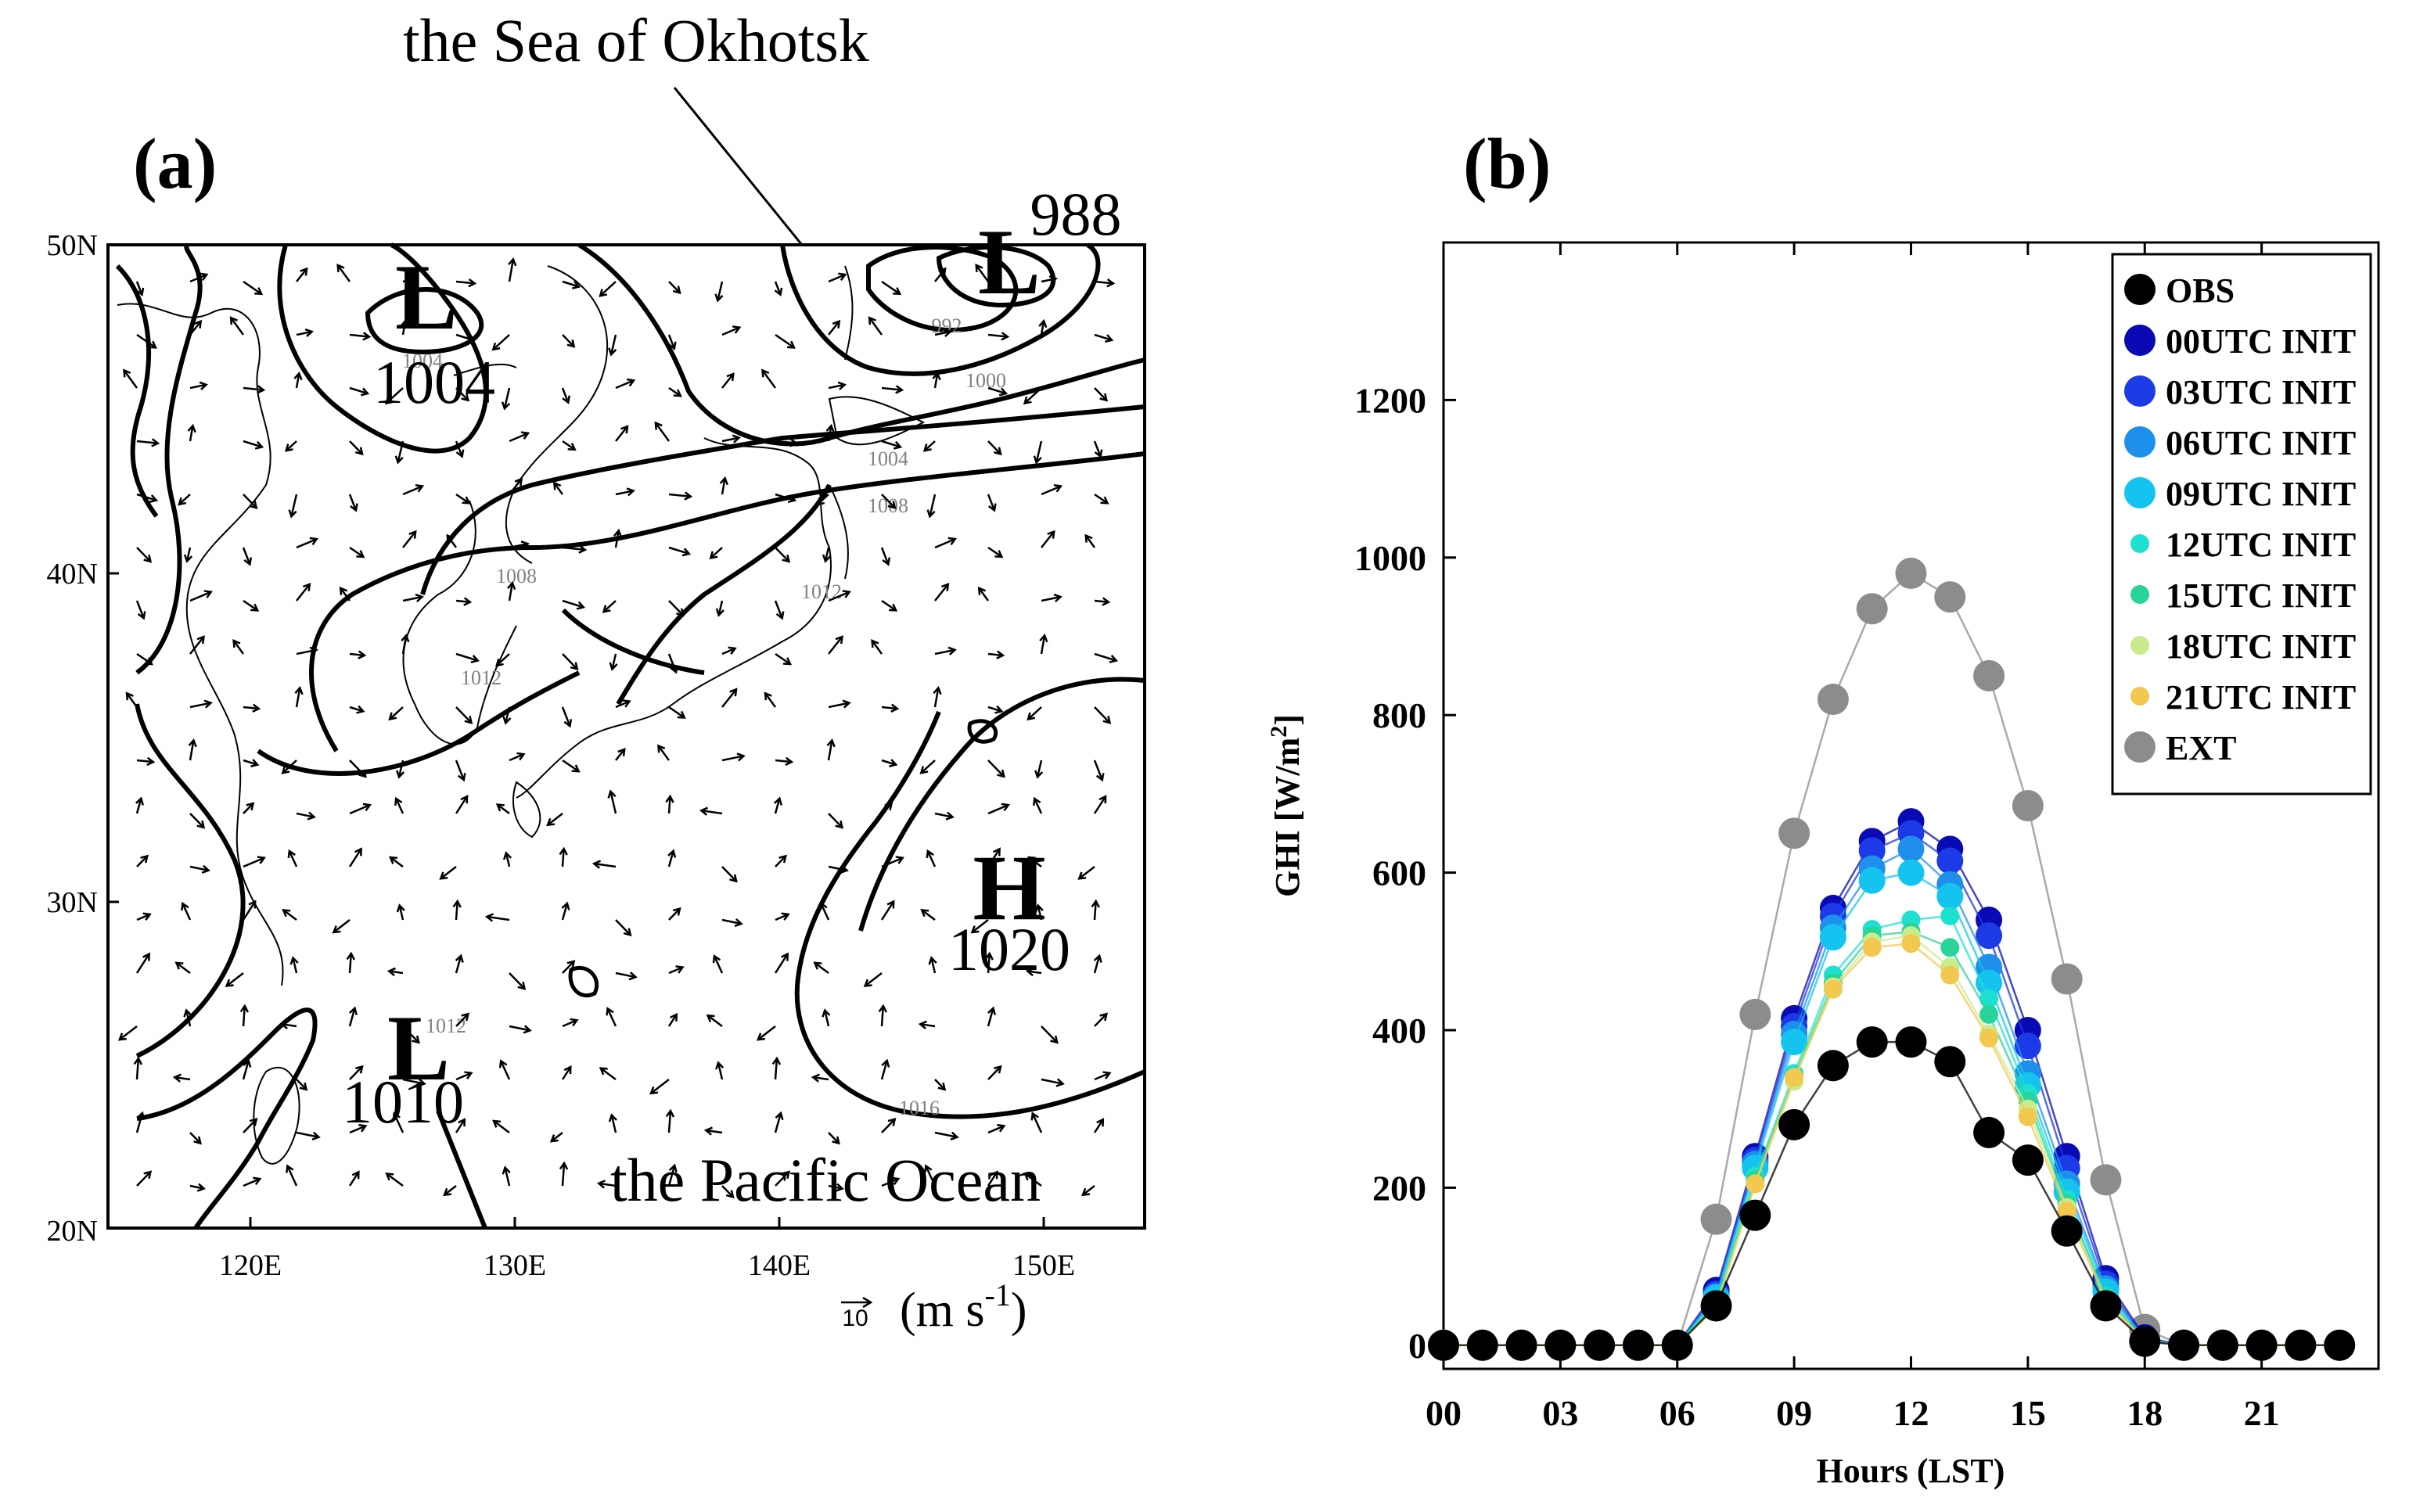 The height and width of the screenshot is (1512, 2427). What do you see at coordinates (1444, 1413) in the screenshot?
I see `x-tick-label: 00` at bounding box center [1444, 1413].